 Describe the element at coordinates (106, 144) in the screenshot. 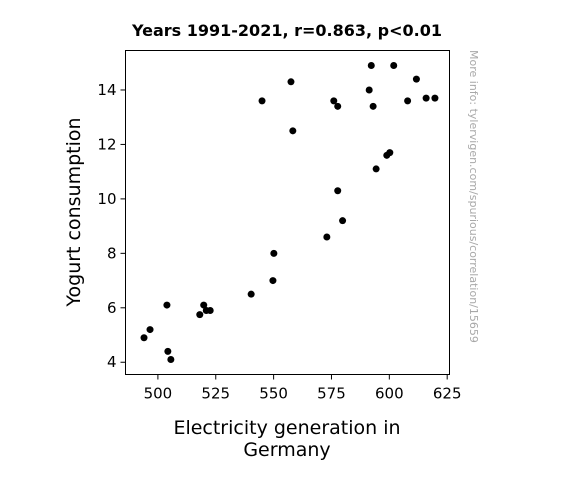

I see `y-tick-label: 12` at that location.